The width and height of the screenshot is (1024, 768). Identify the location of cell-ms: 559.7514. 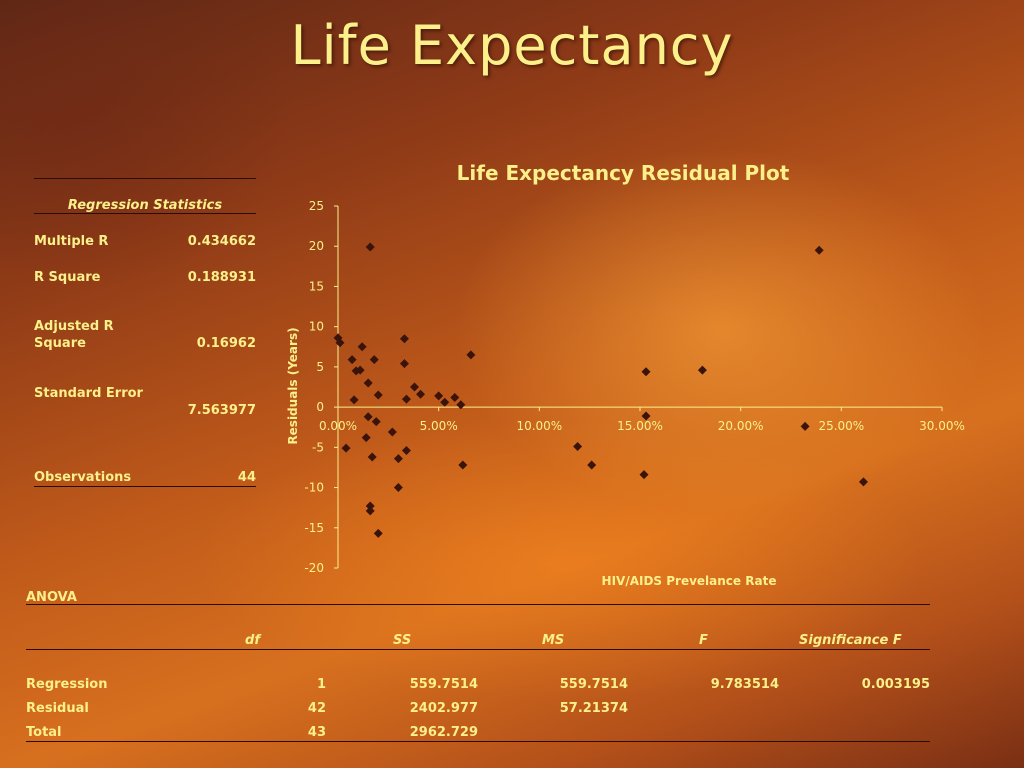
(593, 684).